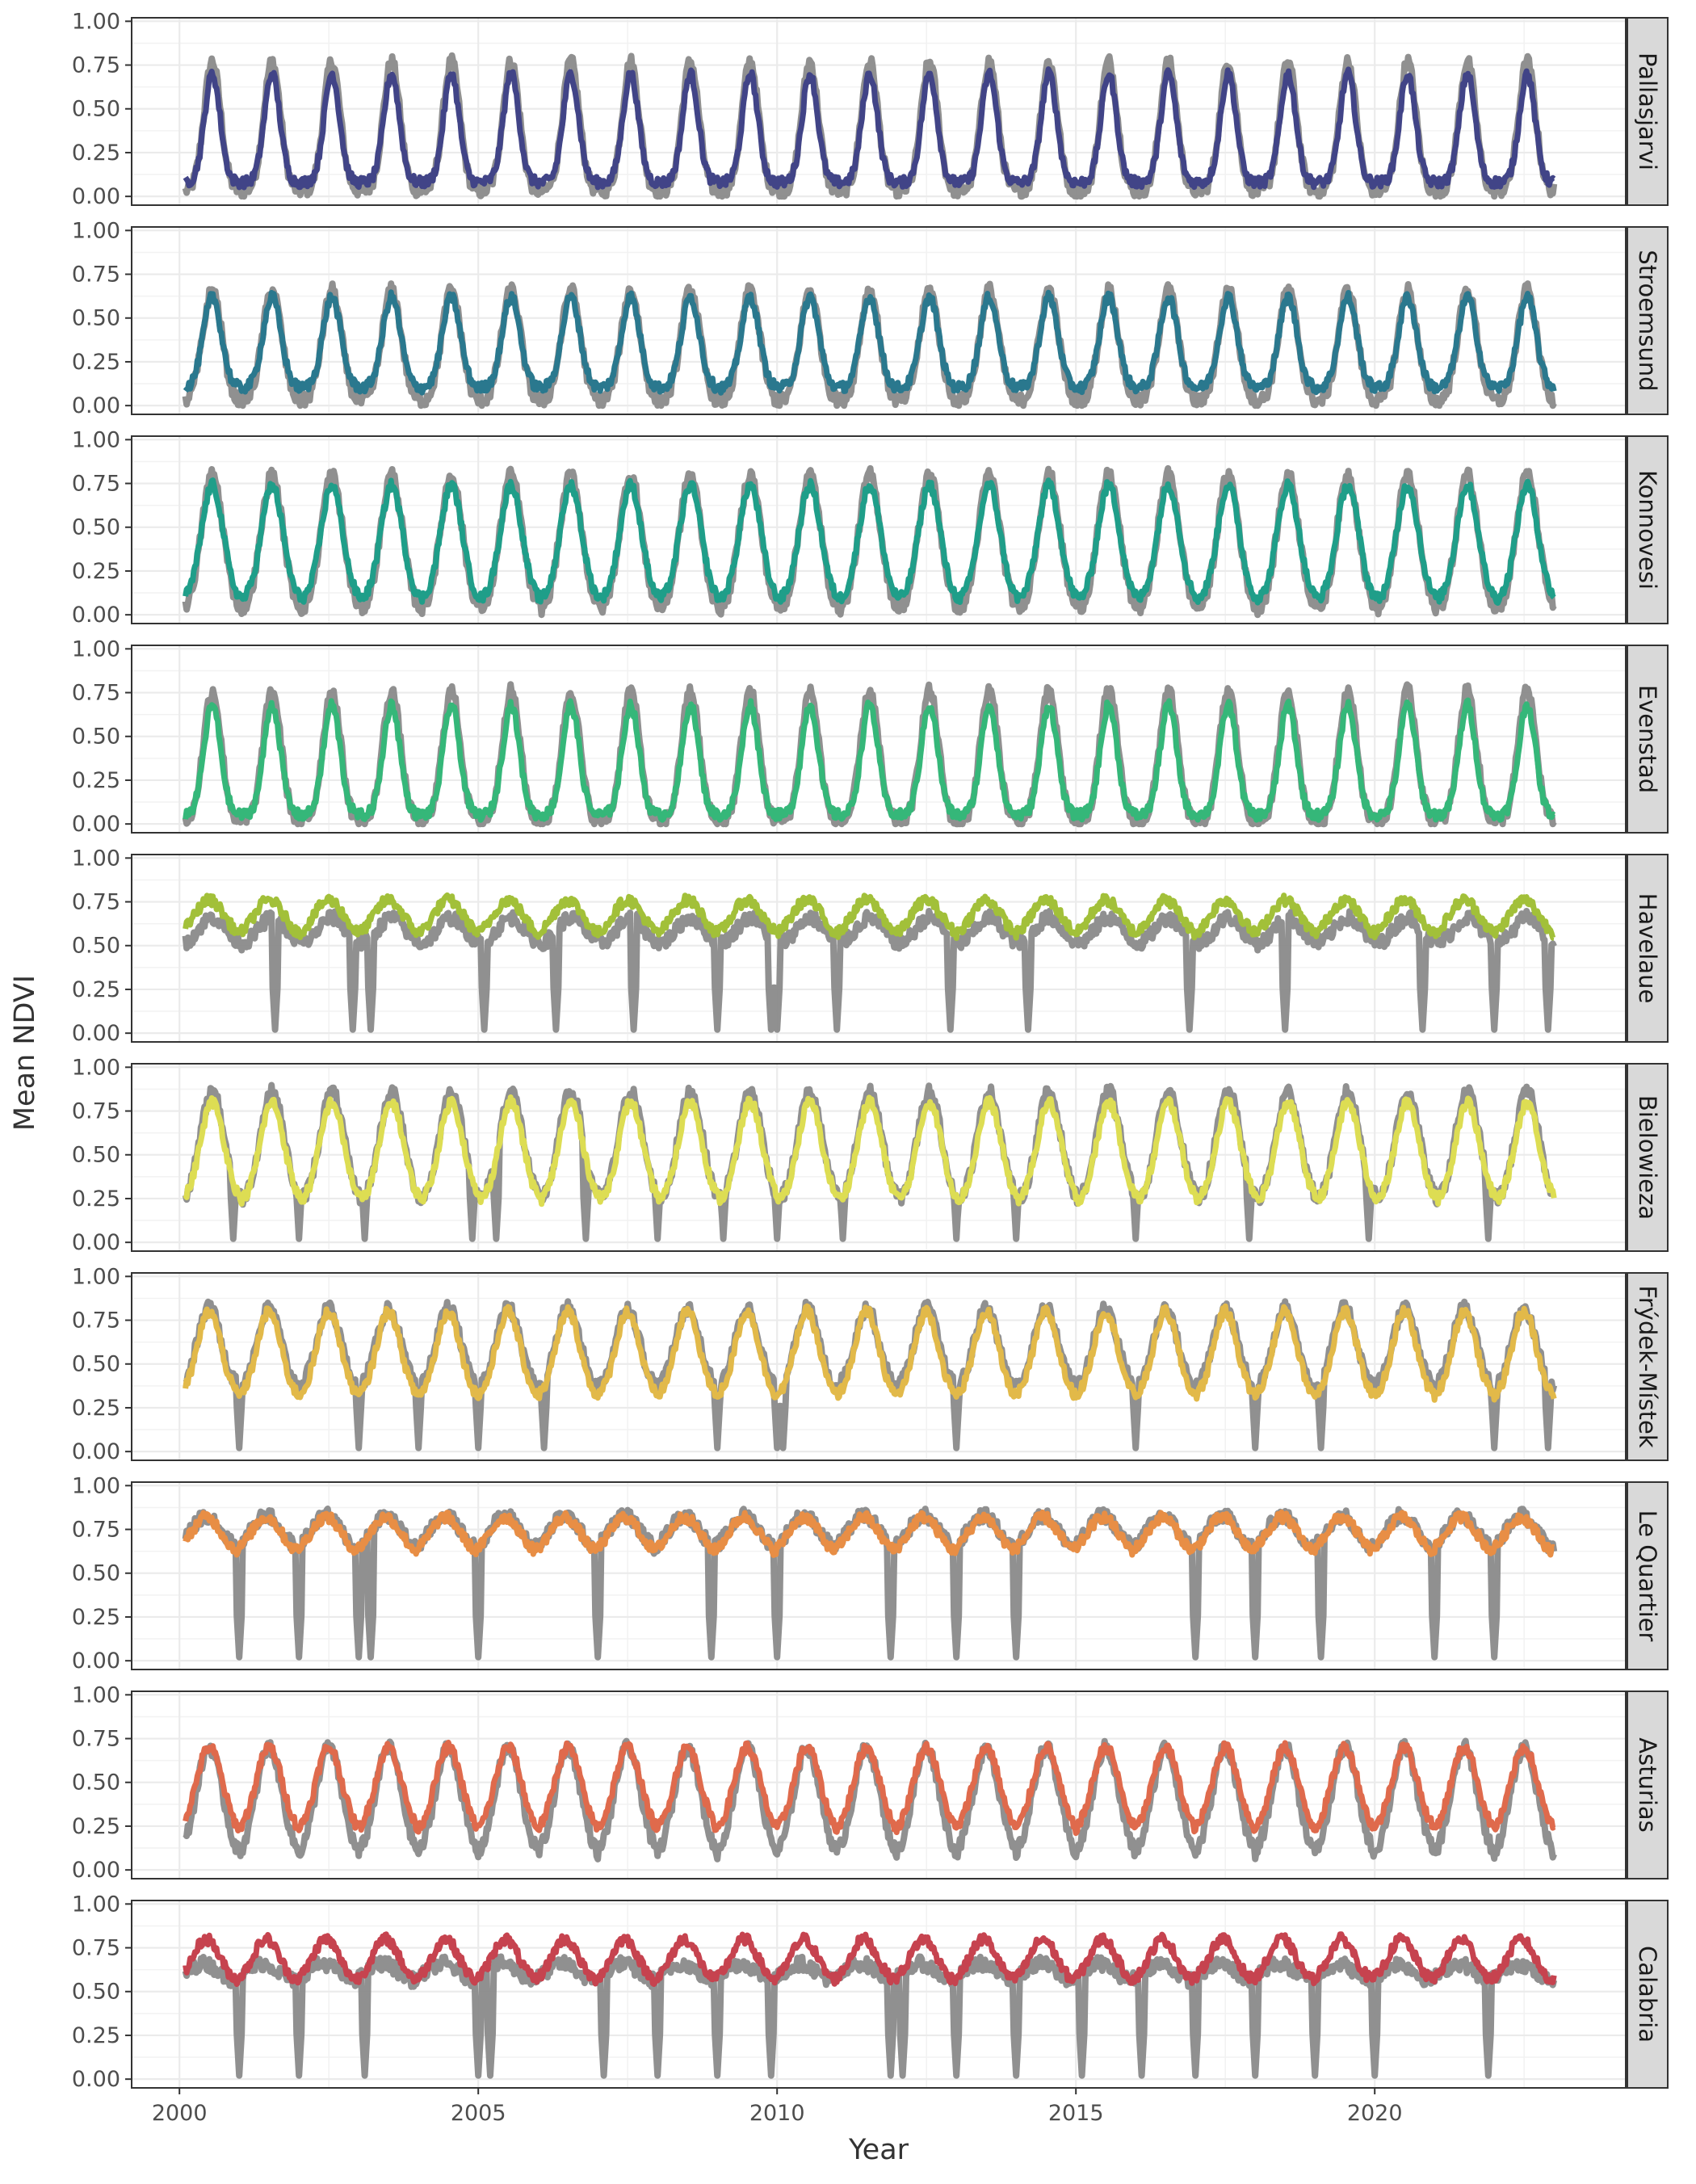 This screenshot has height=2184, width=1696. I want to click on facet-panel: 0.00 0.25 0.50 0.75 1.00 Stroemsund, so click(870, 318).